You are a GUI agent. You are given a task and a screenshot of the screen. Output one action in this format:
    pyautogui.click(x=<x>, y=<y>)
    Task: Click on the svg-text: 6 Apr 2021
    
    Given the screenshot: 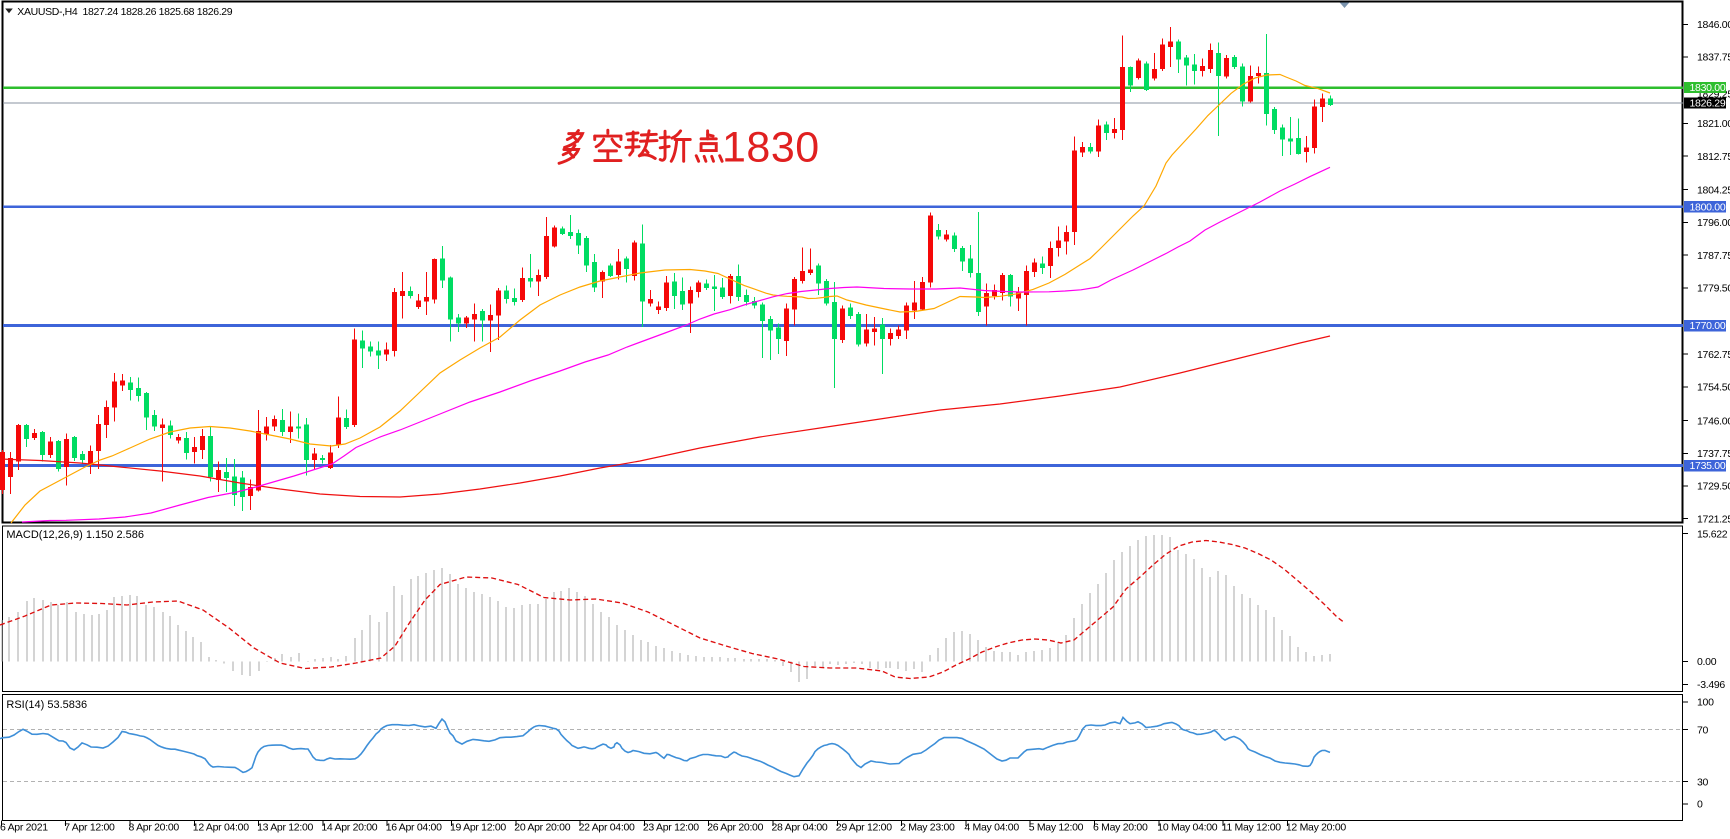 What is the action you would take?
    pyautogui.click(x=24, y=828)
    